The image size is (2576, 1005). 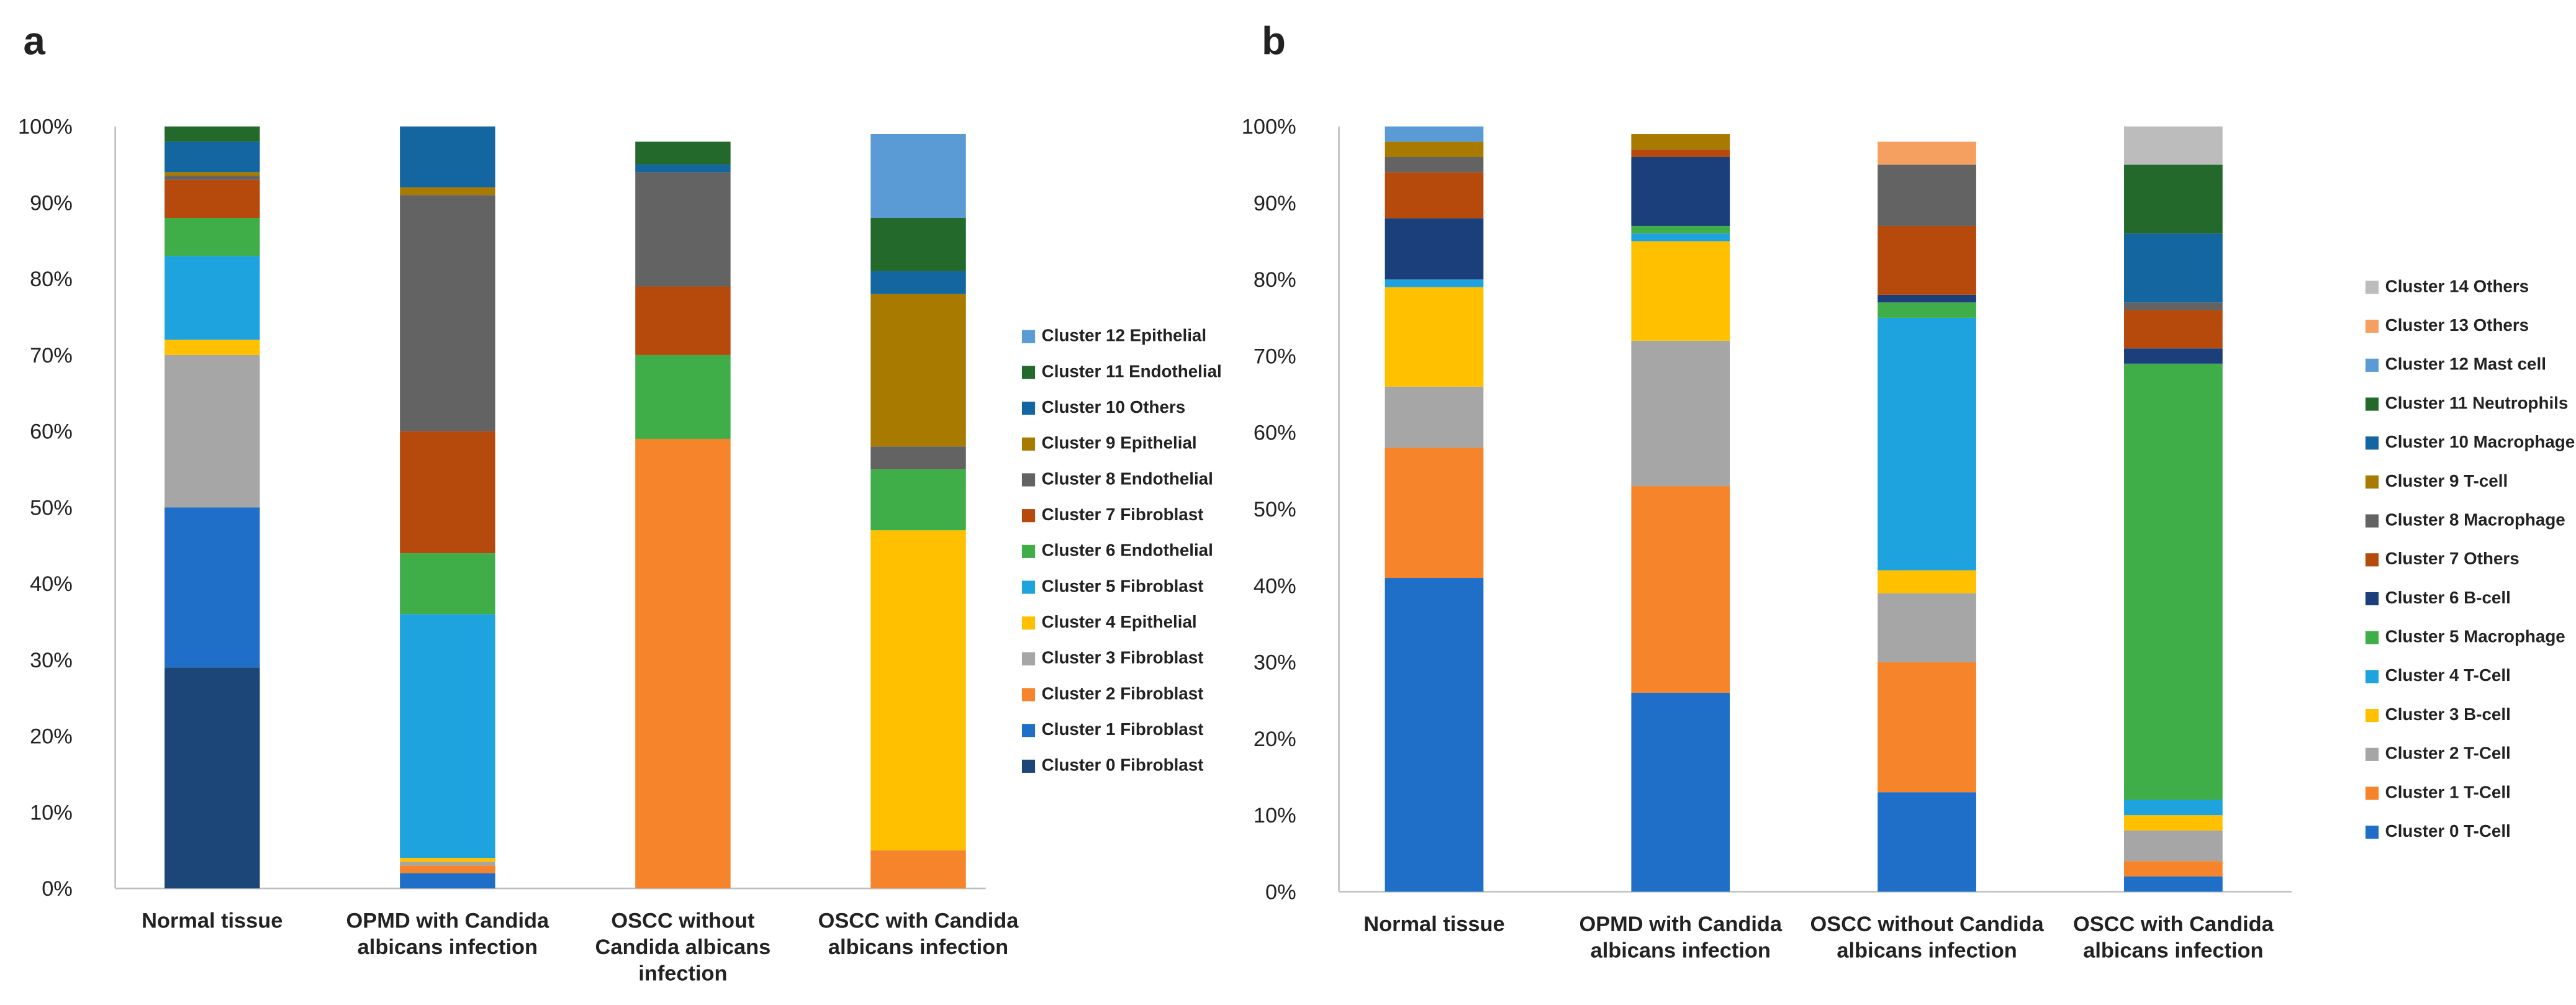 I want to click on y-tick-label: 100%, so click(x=1269, y=127).